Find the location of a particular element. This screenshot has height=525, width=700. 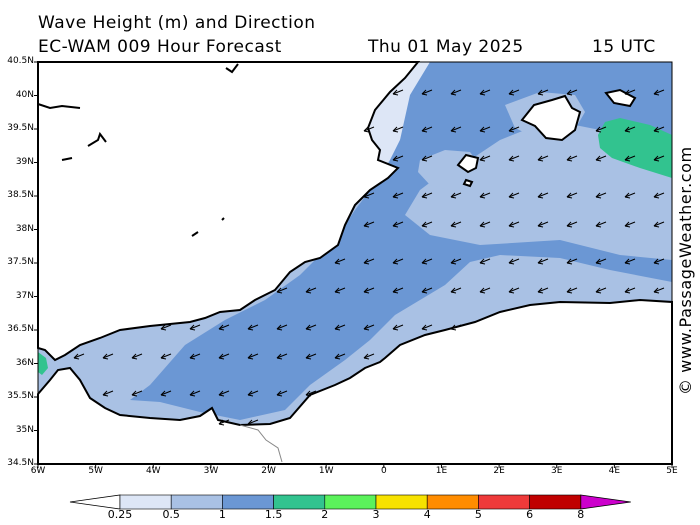

latitude-label: 40N is located at coordinates (24, 94).